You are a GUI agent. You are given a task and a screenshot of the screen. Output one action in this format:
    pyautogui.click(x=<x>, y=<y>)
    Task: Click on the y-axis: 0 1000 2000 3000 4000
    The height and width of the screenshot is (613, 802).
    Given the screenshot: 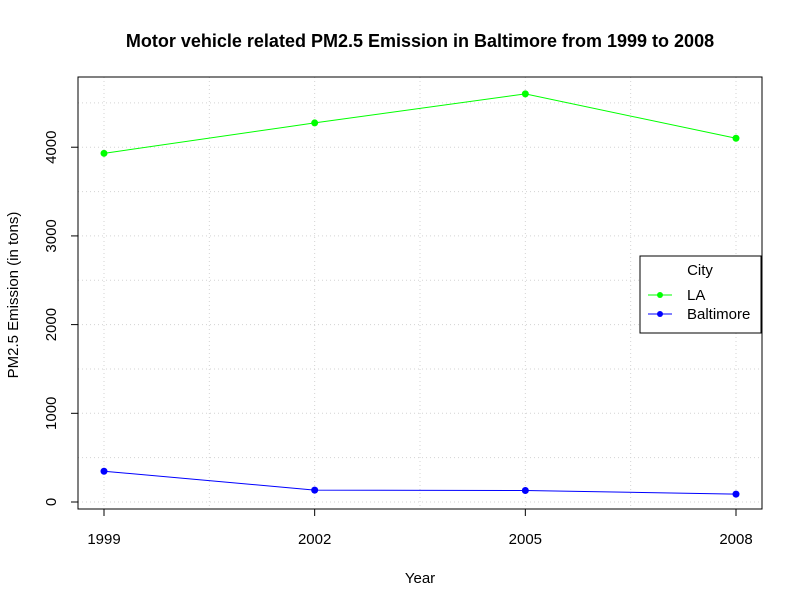 What is the action you would take?
    pyautogui.click(x=60, y=318)
    